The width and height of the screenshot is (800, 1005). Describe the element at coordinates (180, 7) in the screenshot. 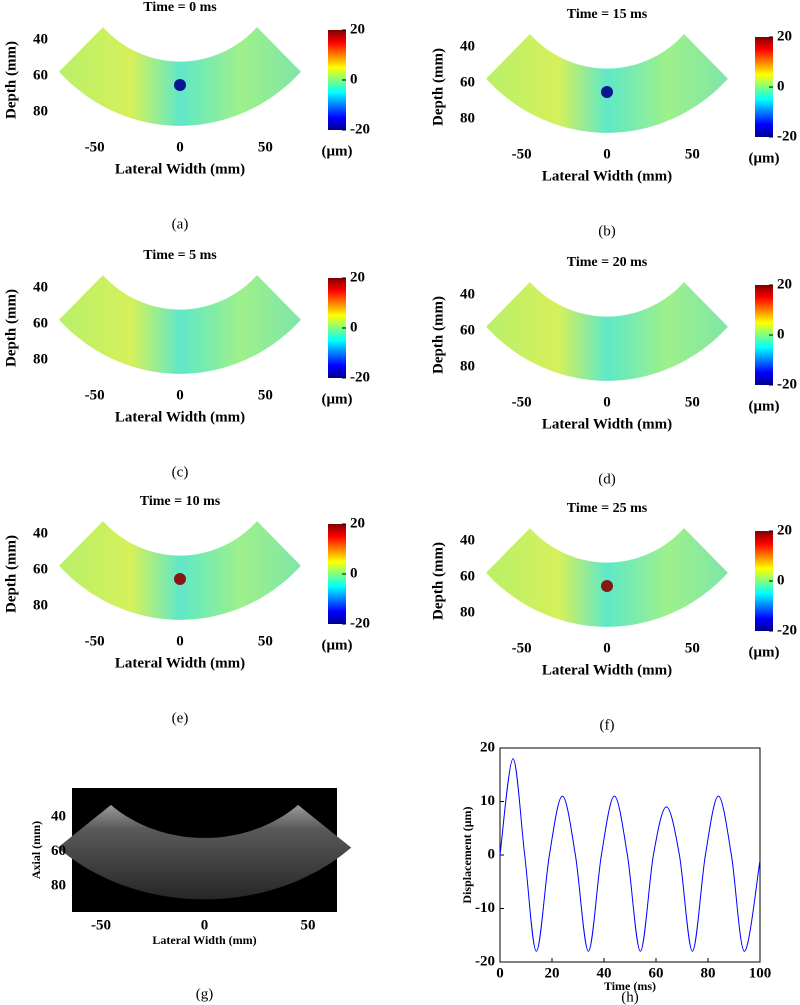

I see `chart-title: Time = 0 ms` at that location.